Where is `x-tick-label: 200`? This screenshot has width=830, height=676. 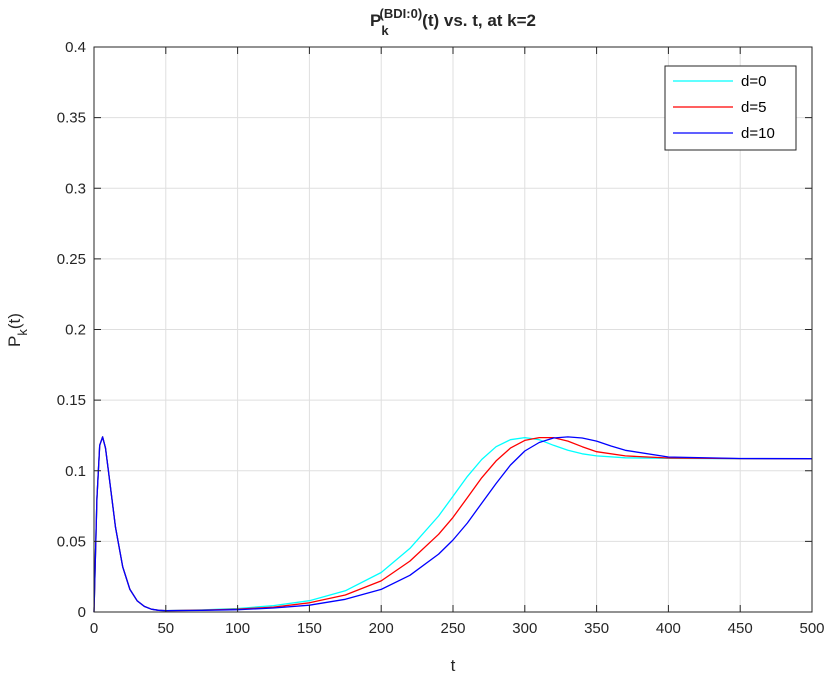 x-tick-label: 200 is located at coordinates (381, 628).